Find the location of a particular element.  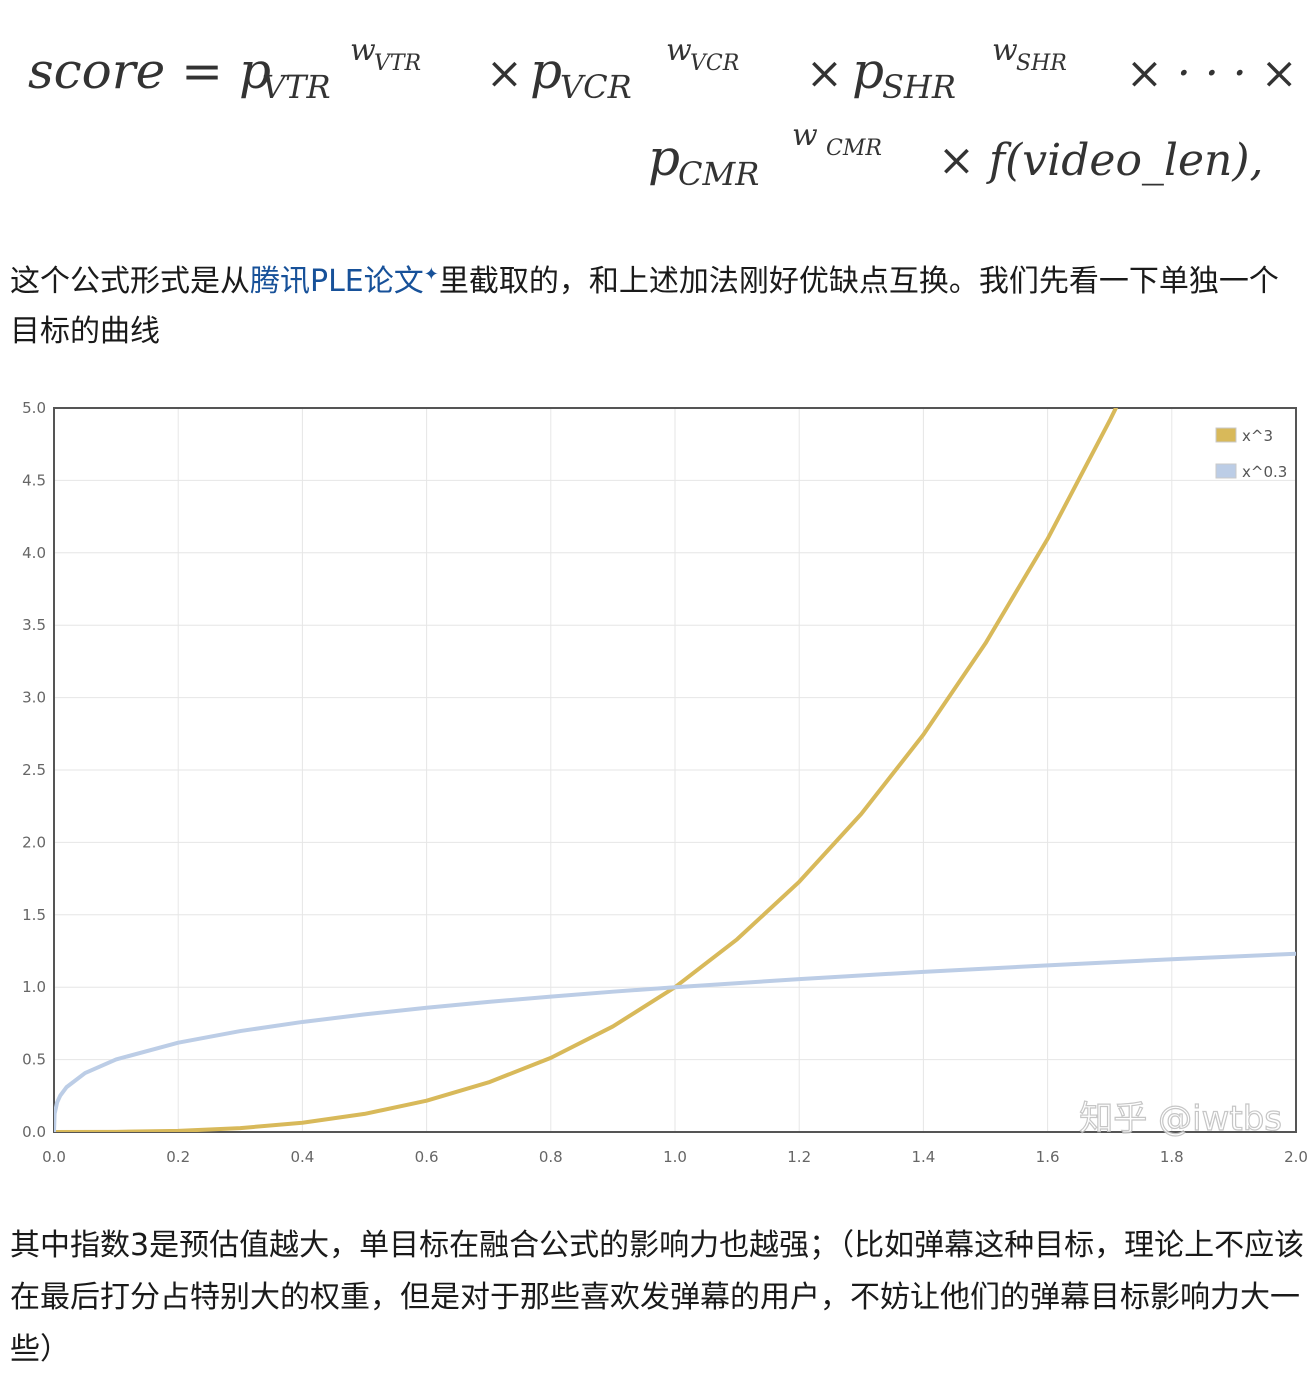

y-tick-label: 4.5 is located at coordinates (34, 480).